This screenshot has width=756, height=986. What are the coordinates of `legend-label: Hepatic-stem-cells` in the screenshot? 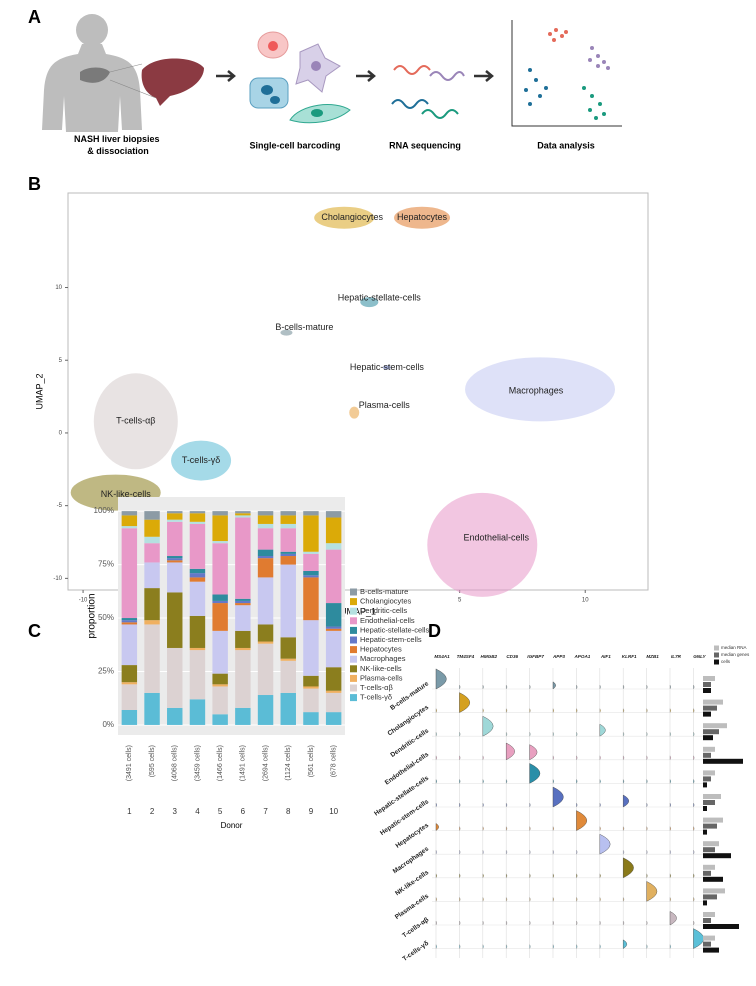 It's located at (391, 639).